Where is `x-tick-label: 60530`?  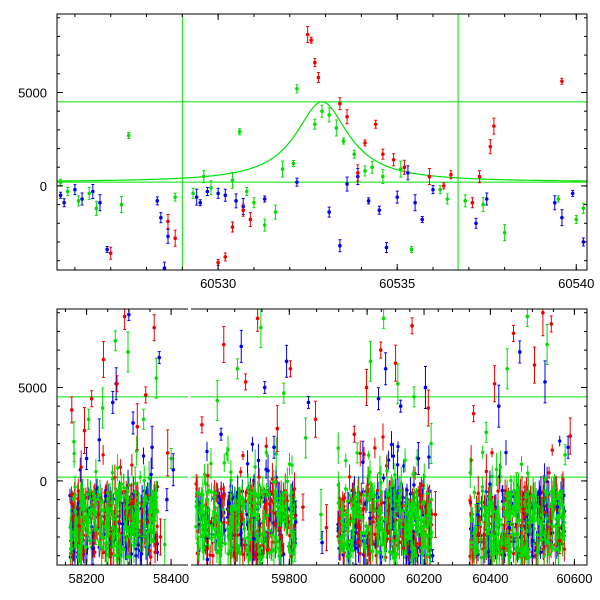 x-tick-label: 60530 is located at coordinates (218, 283).